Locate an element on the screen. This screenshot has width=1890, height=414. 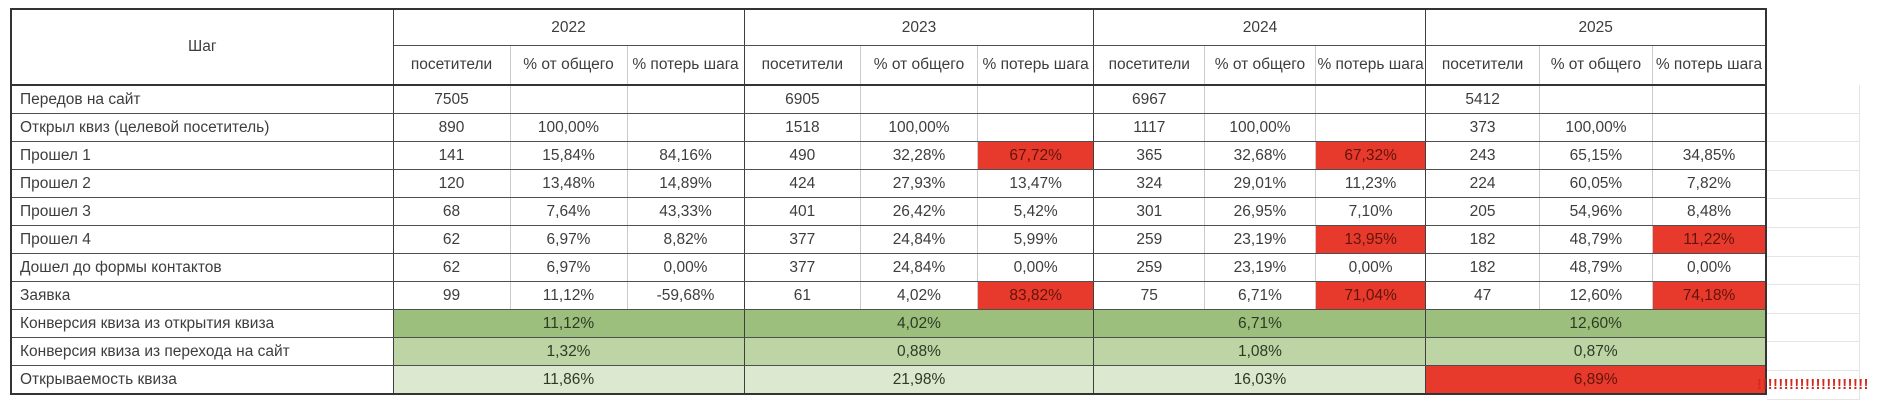
summary-cell: 1,08% is located at coordinates (1260, 351).